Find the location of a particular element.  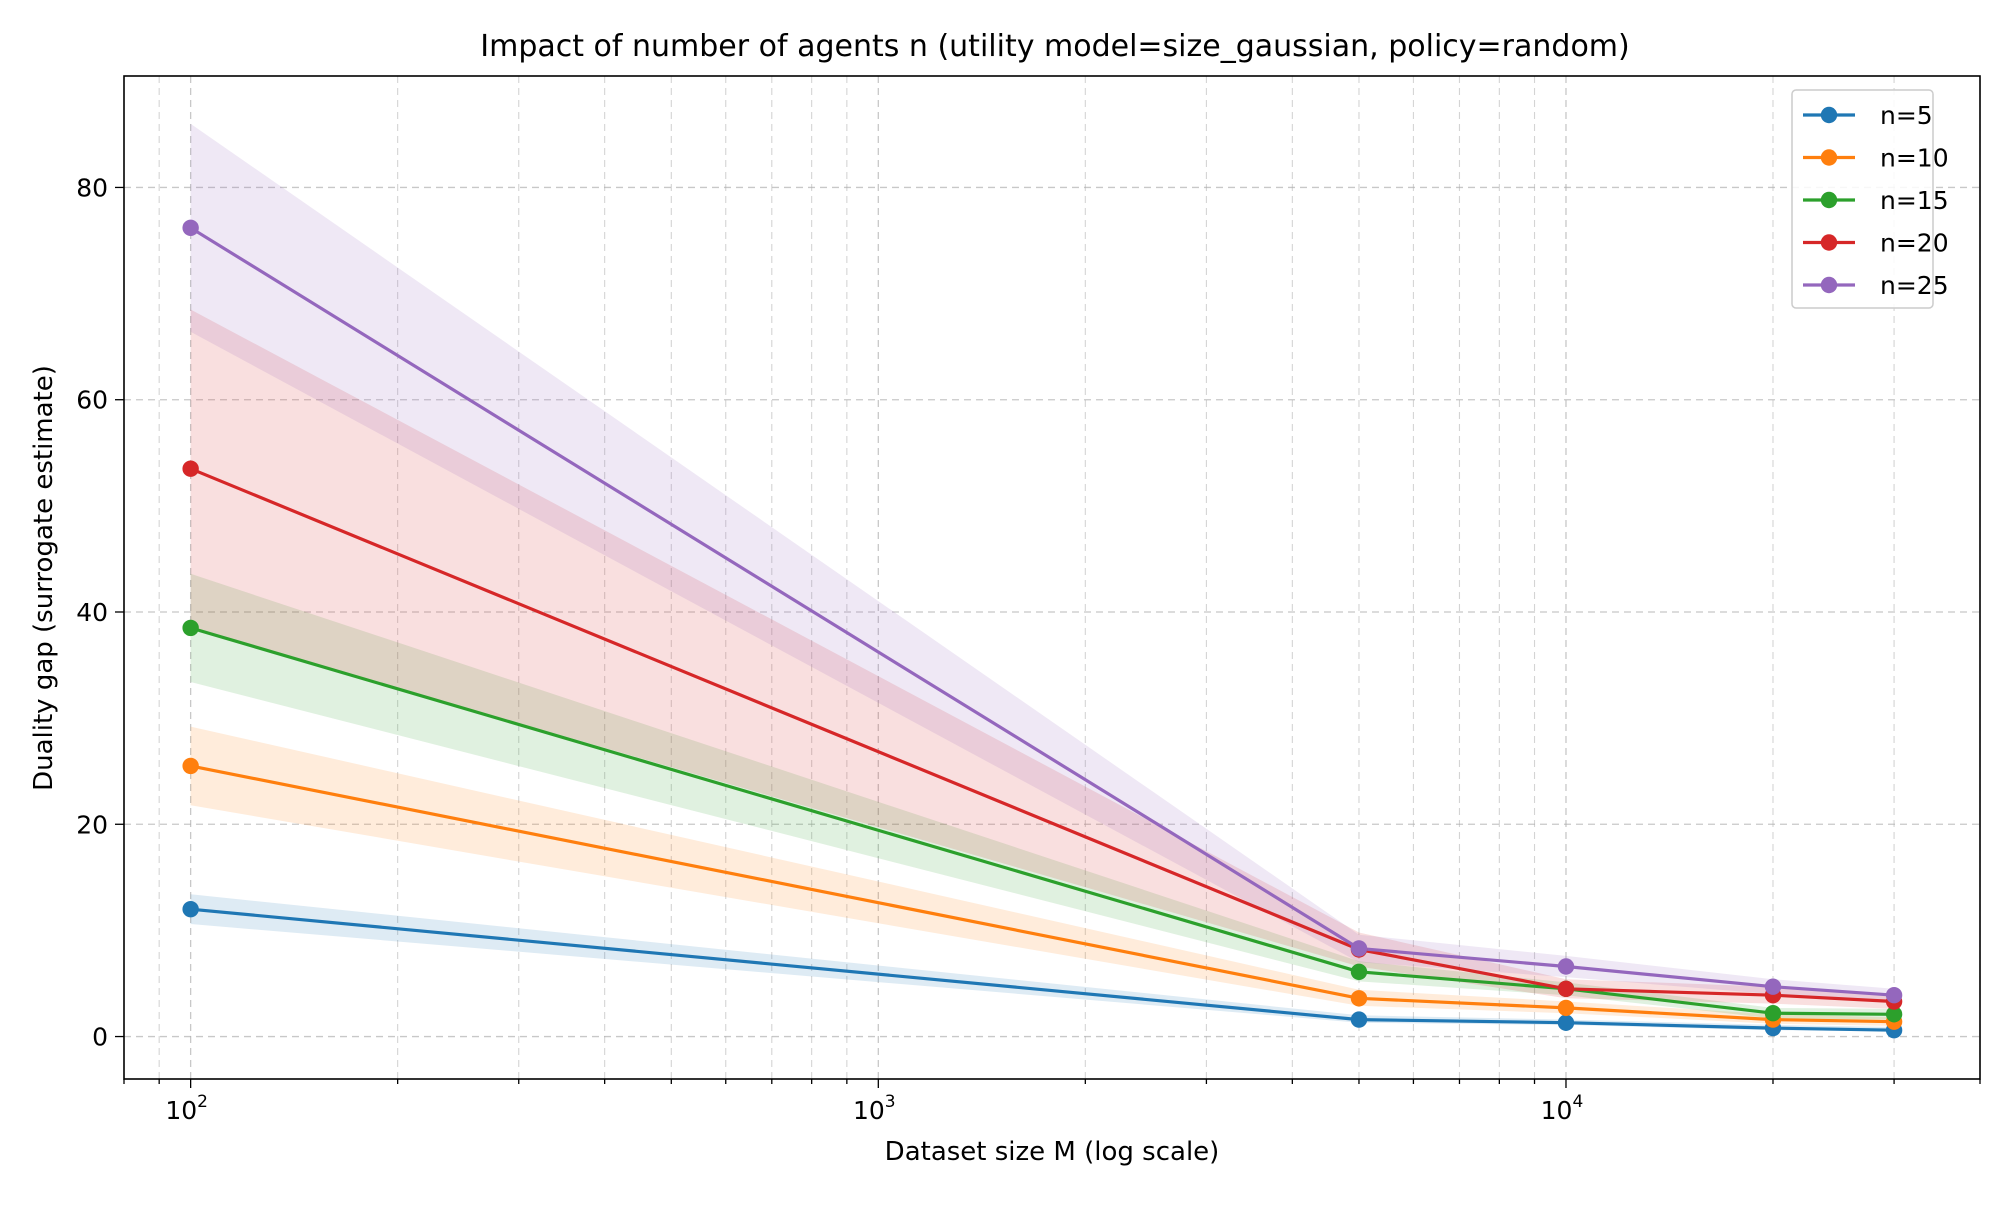

legend-label: n=10 is located at coordinates (1914, 158).